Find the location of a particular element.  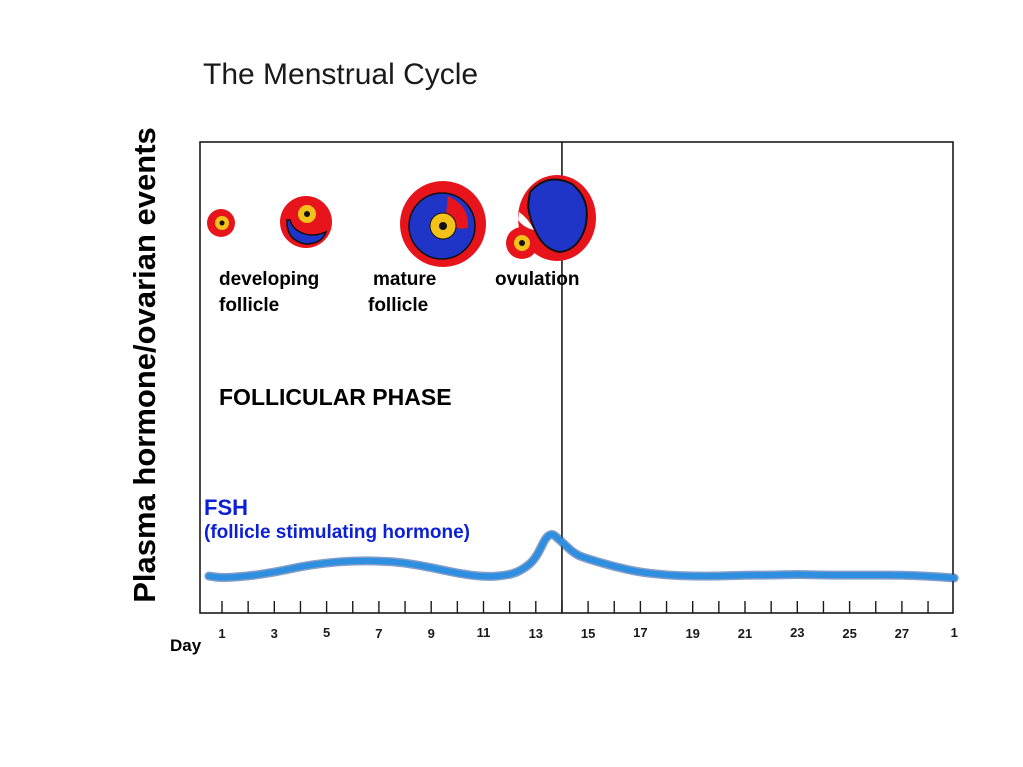

x-axis-ticks is located at coordinates (575, 607).